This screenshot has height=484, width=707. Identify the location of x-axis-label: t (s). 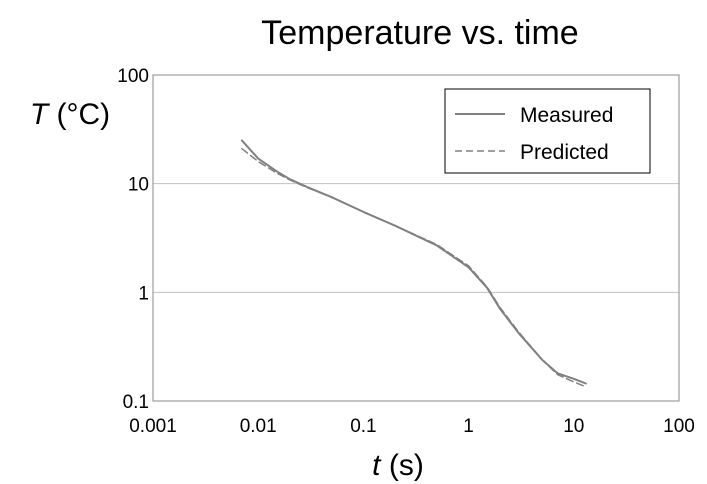
(398, 465).